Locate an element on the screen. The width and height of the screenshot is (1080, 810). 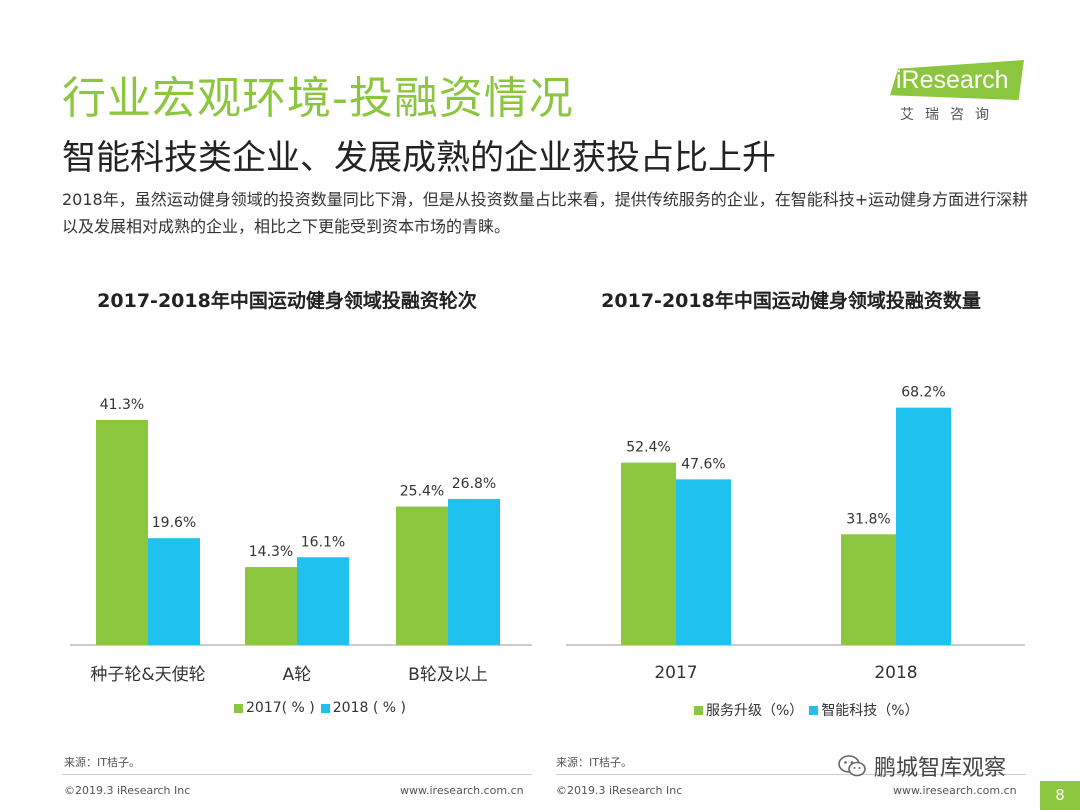
legend-label: 2018 ( % ) is located at coordinates (369, 708).